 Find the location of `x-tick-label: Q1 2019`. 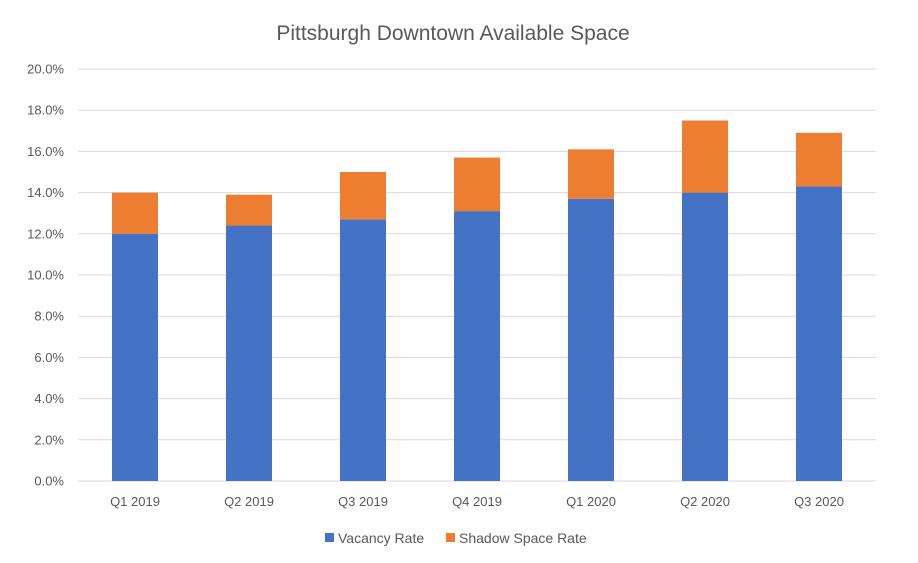

x-tick-label: Q1 2019 is located at coordinates (135, 501).